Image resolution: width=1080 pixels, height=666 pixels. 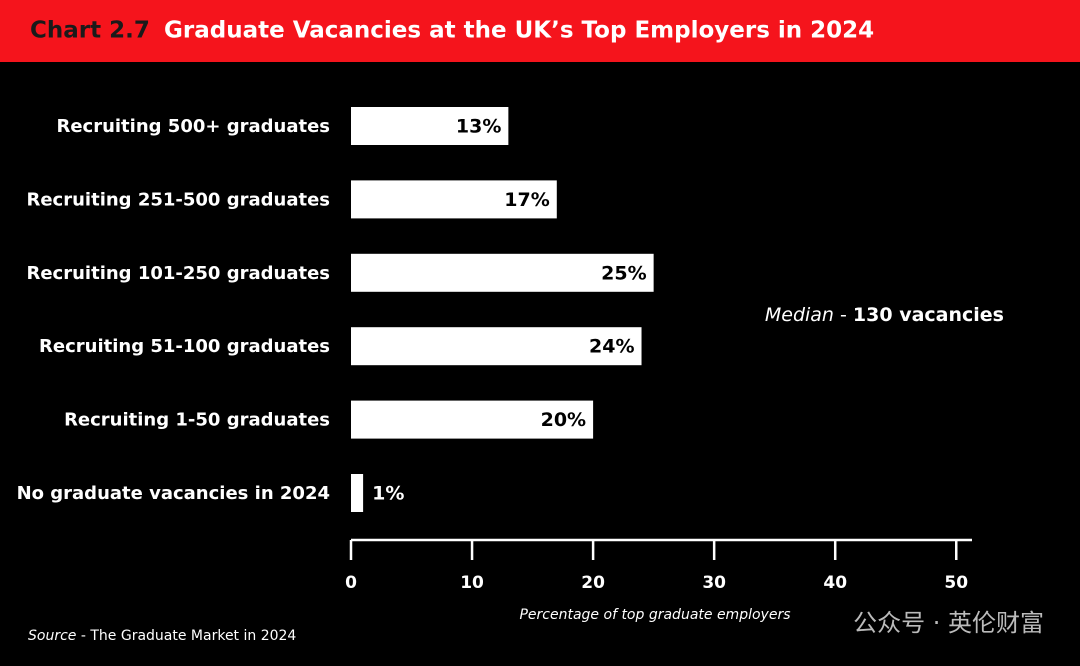 What do you see at coordinates (189, 636) in the screenshot?
I see `source-text: - The Graduate Market in 2024` at bounding box center [189, 636].